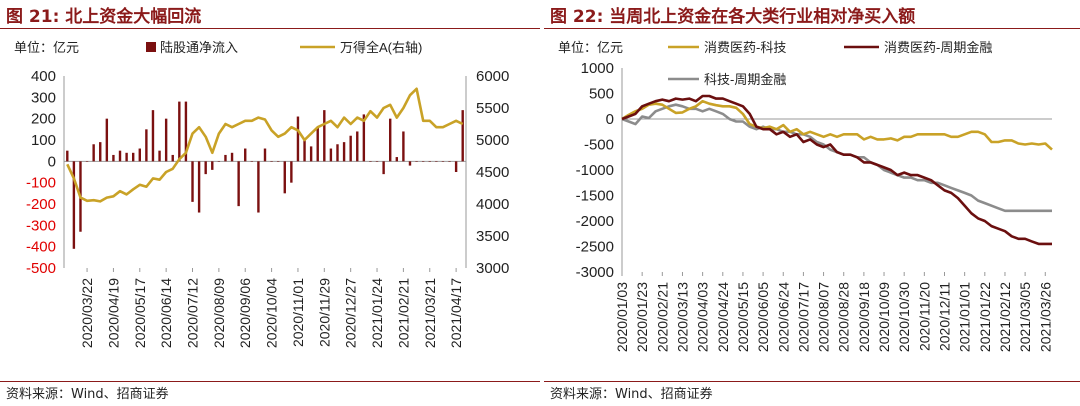 The height and width of the screenshot is (406, 1080). Describe the element at coordinates (743, 317) in the screenshot. I see `x-tick-label: 2020/05/15` at that location.